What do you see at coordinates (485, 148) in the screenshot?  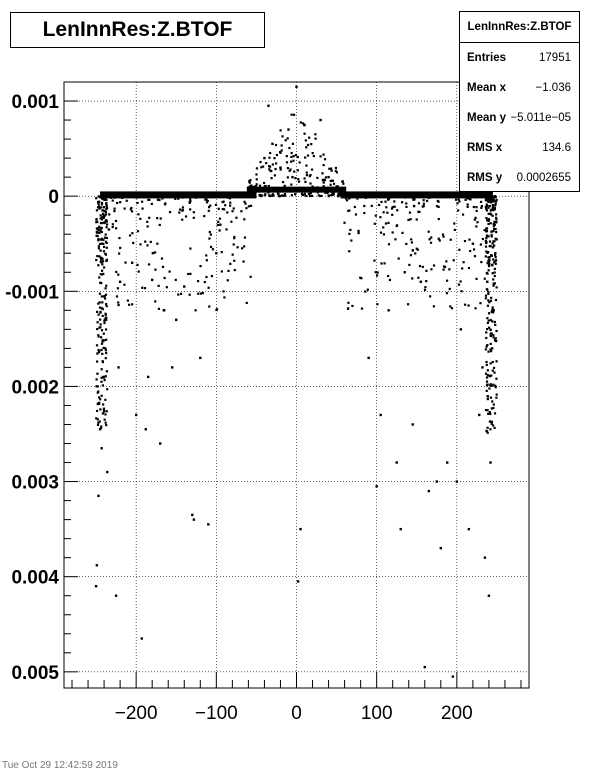 I see `stat-label: RMS x` at bounding box center [485, 148].